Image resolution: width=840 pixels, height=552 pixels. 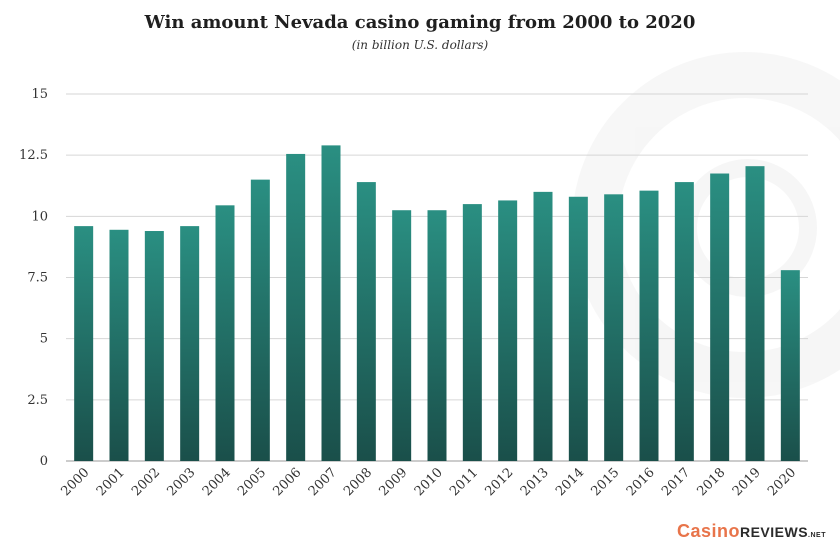 What do you see at coordinates (614, 327) in the screenshot?
I see `bar-2015` at bounding box center [614, 327].